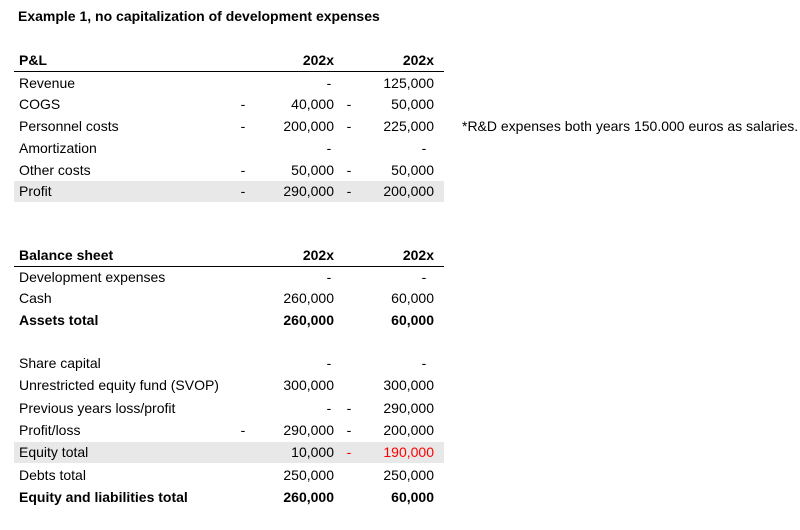  I want to click on pl-row-profit: Profit - 290,000 - 200,000, so click(229, 191).